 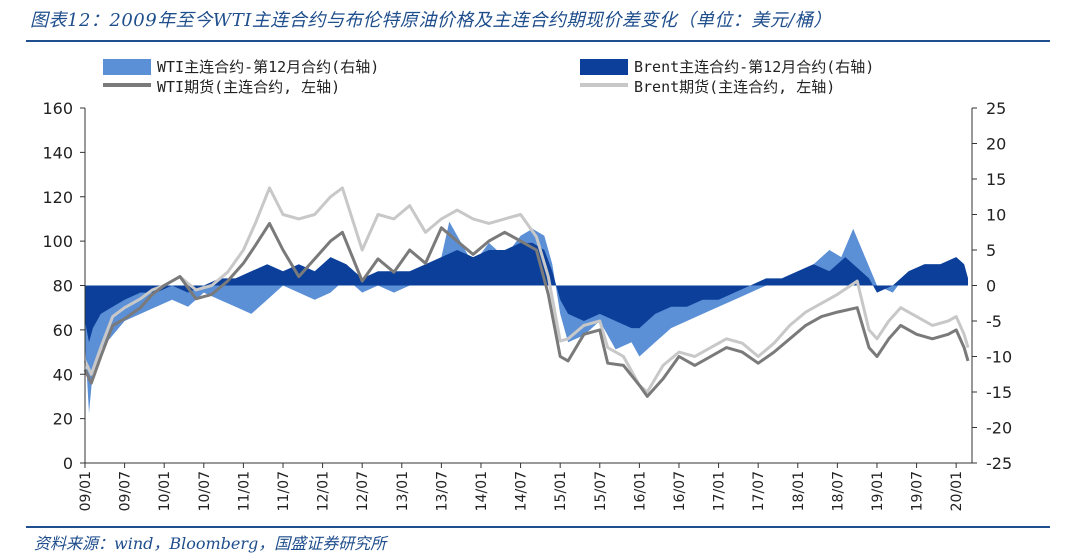 I want to click on y-right-tick-label: -25, so click(x=999, y=463).